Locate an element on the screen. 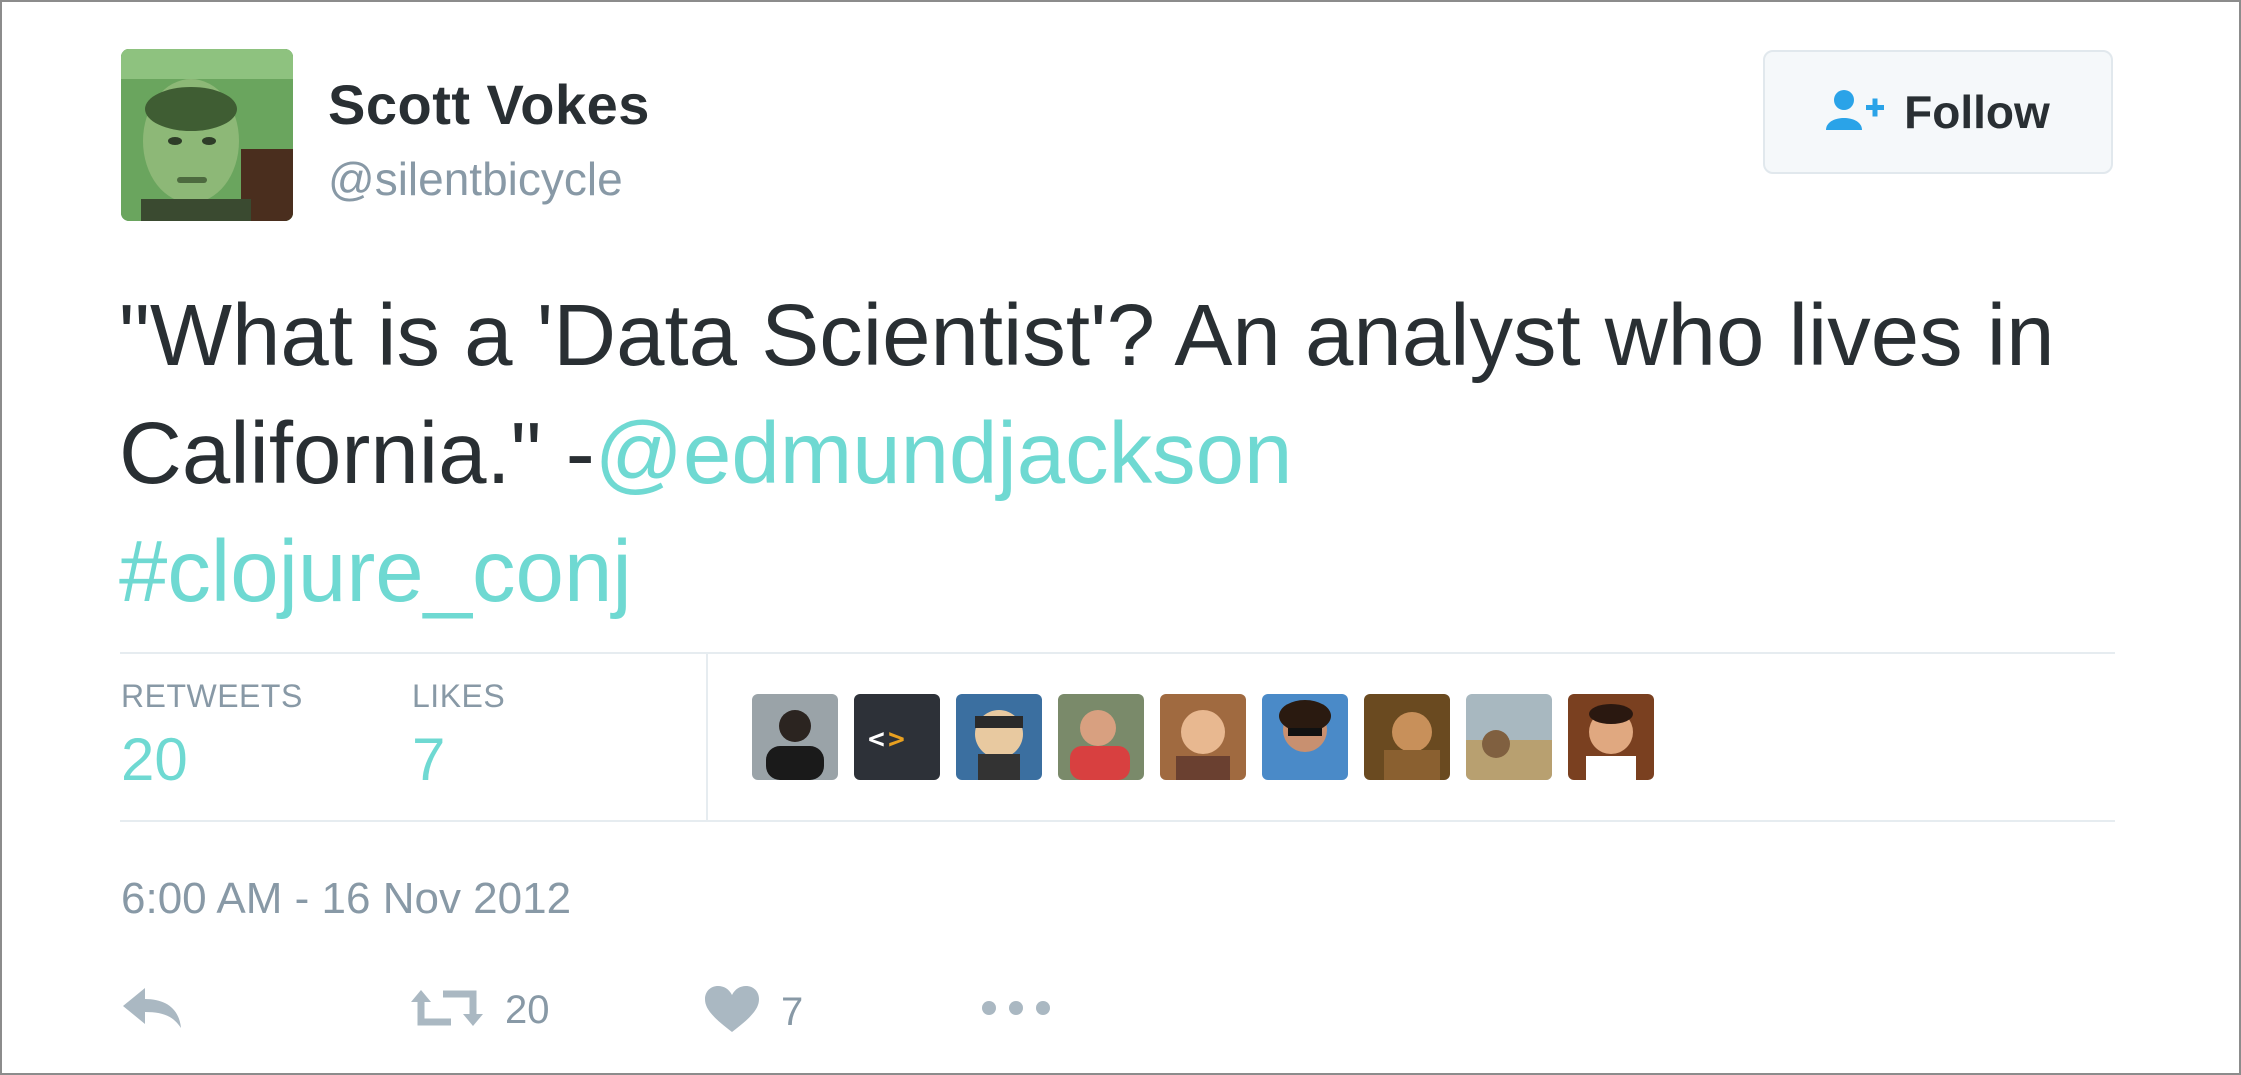 This screenshot has width=2241, height=1075. user-display-name: Scott Vokes is located at coordinates (489, 104).